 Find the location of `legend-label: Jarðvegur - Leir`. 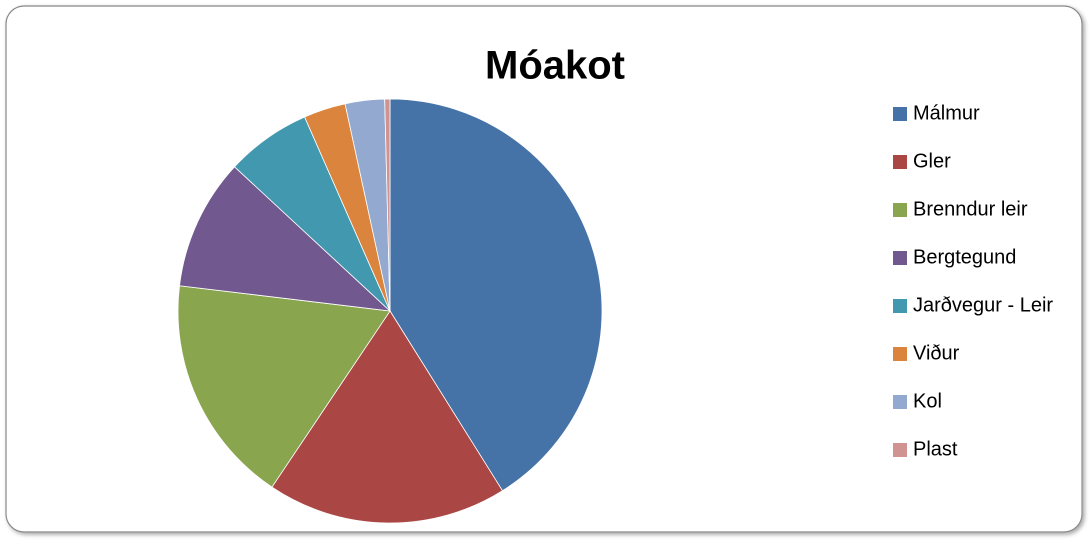

legend-label: Jarðvegur - Leir is located at coordinates (983, 305).